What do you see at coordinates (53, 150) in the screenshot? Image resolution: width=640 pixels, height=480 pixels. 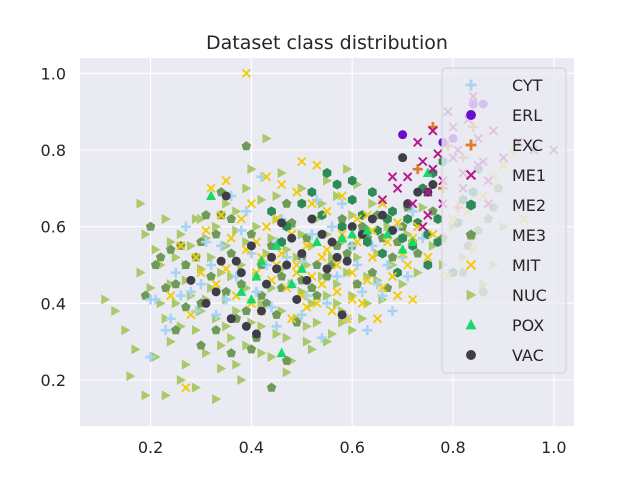 I see `y-tick-label: 0.8` at bounding box center [53, 150].